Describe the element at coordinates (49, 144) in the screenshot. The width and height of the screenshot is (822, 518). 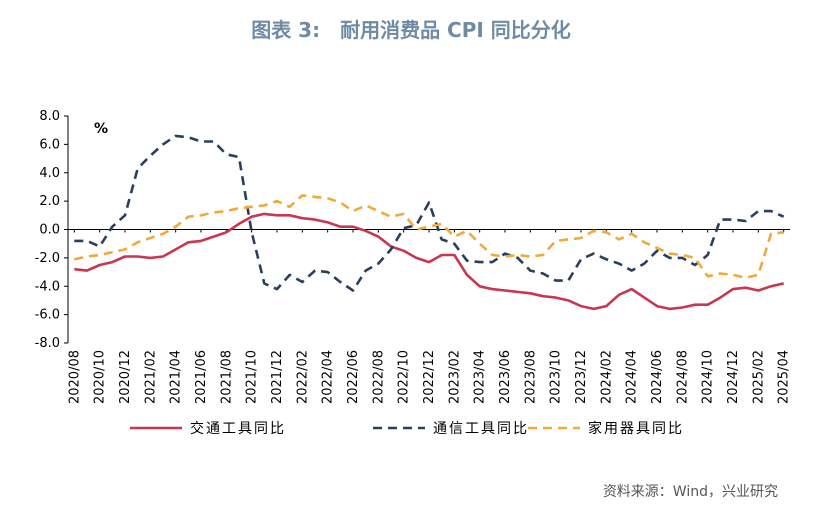
I see `y-tick-label: 6.0` at that location.